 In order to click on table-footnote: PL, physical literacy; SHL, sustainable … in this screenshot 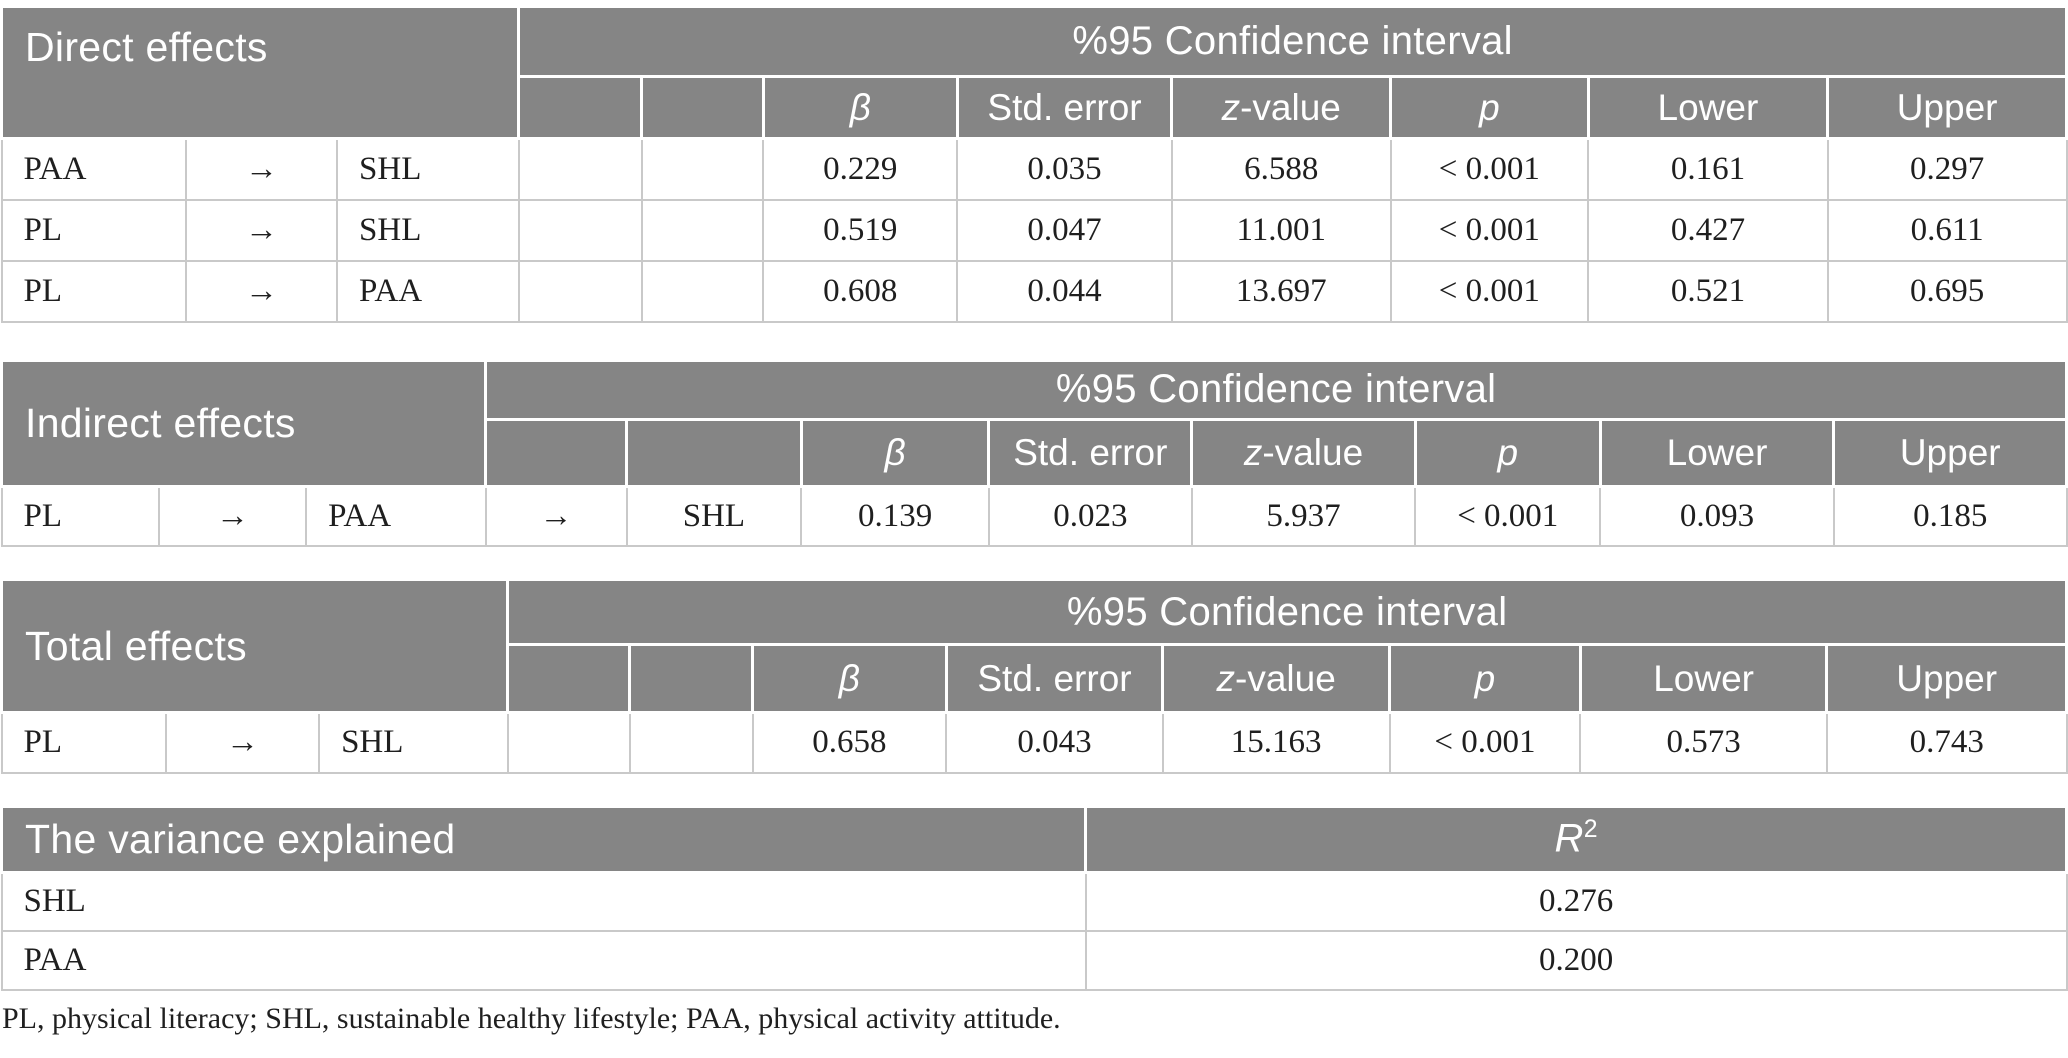, I will do `click(531, 1018)`.